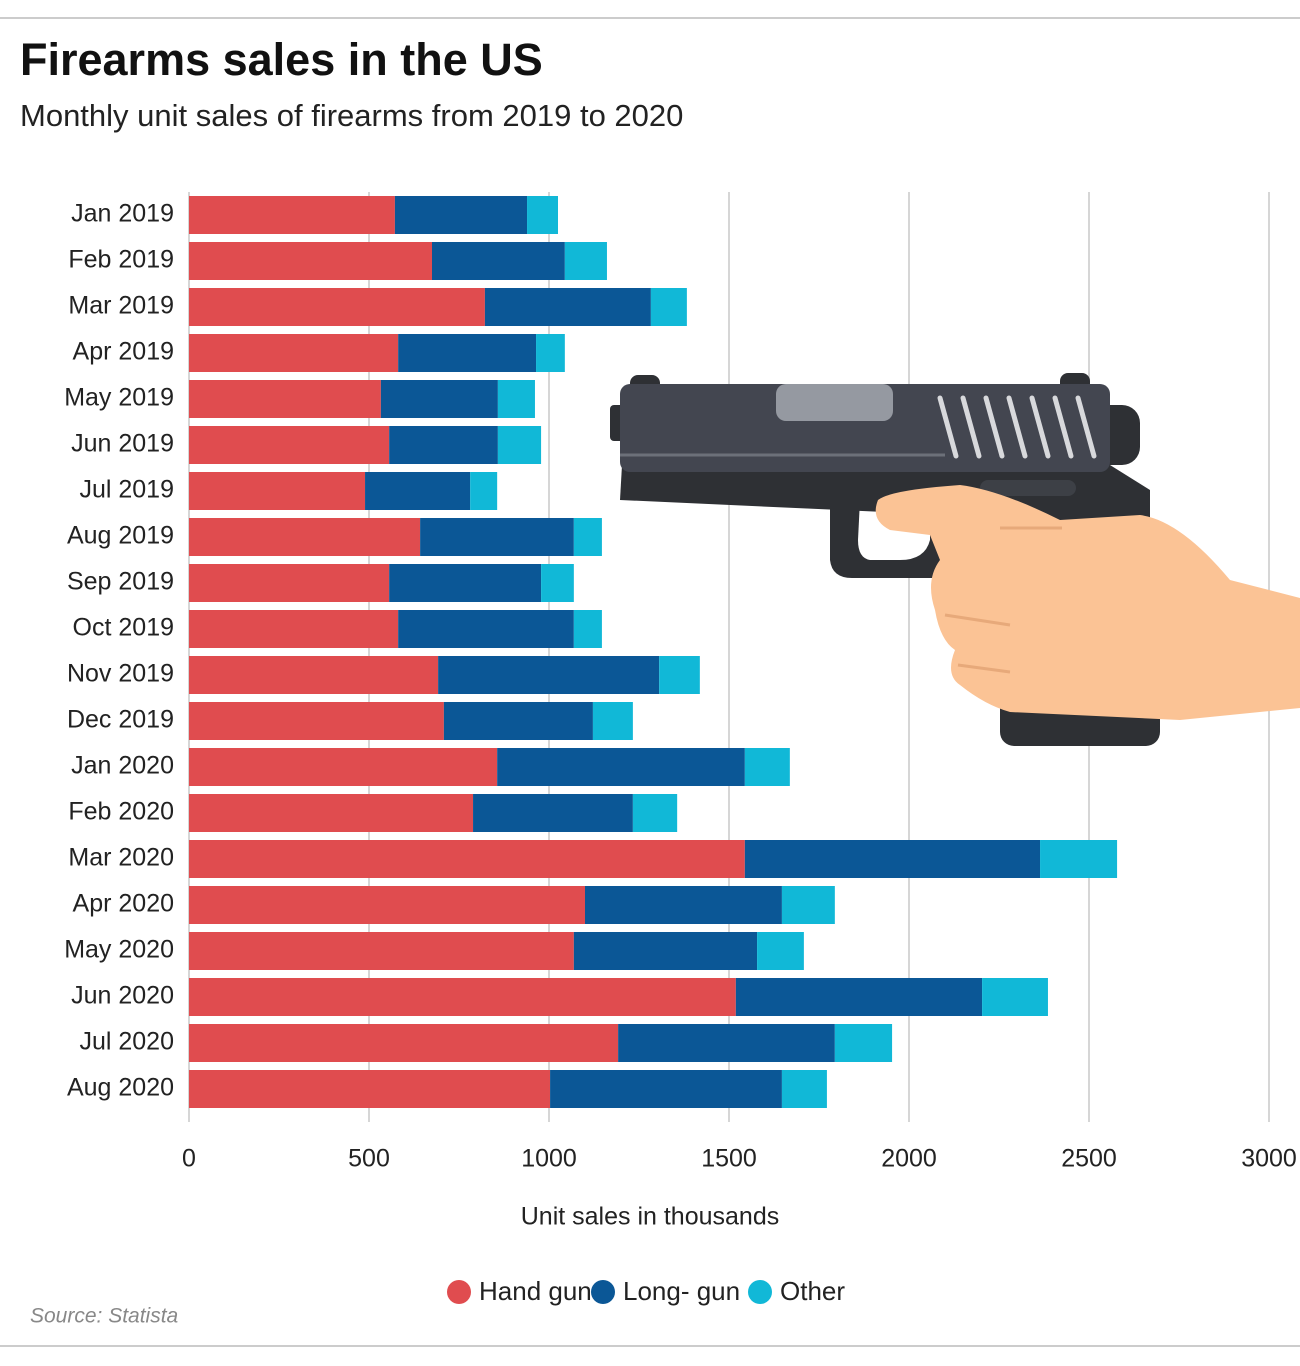 The width and height of the screenshot is (1300, 1366). What do you see at coordinates (122, 214) in the screenshot?
I see `y-tick-label: Jan 2019` at bounding box center [122, 214].